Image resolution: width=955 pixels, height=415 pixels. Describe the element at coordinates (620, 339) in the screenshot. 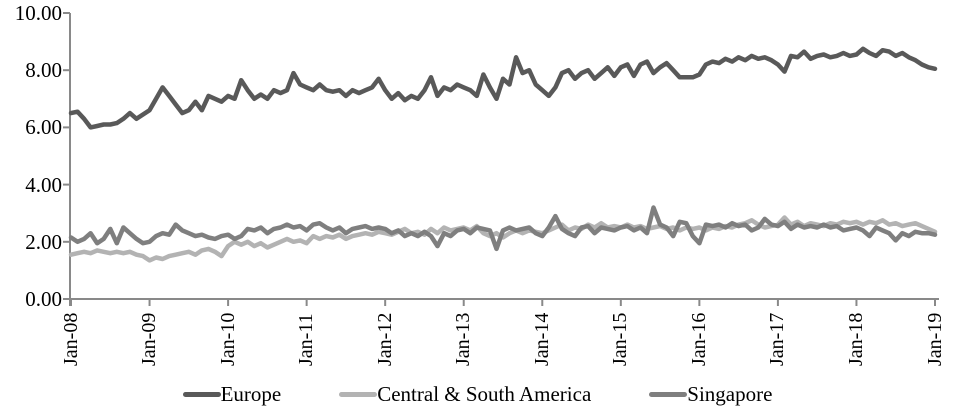

I see `x-axis-tick-label: Jan-15` at that location.